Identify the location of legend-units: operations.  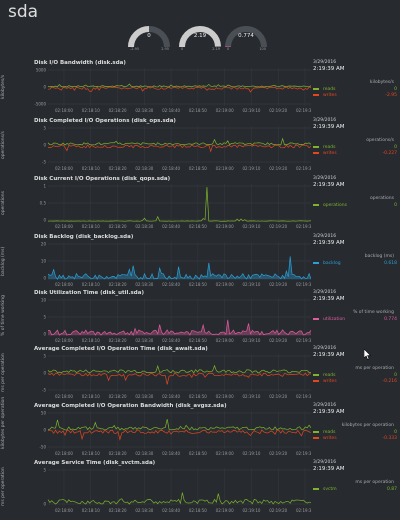
(382, 198).